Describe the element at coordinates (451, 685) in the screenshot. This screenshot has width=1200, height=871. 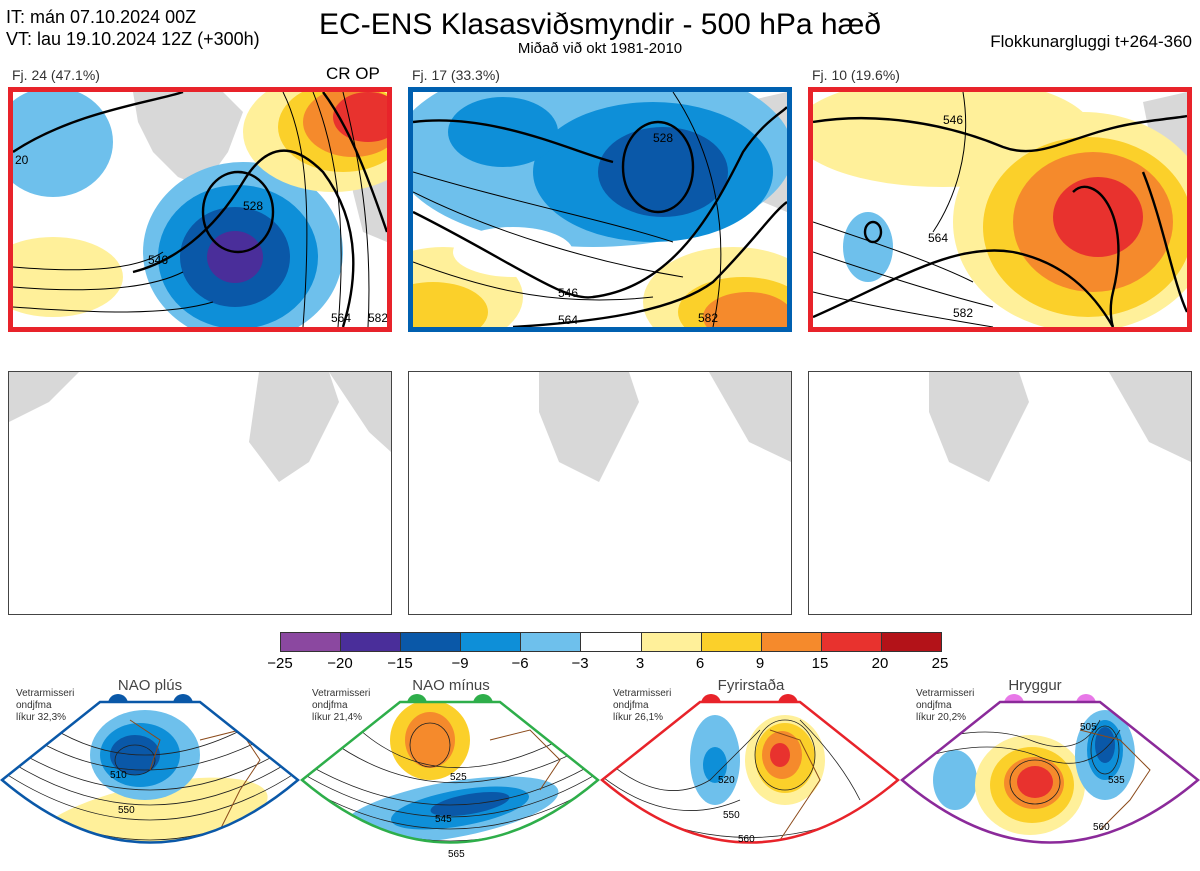
I see `regime-nao-minus-title: NAO mínus` at that location.